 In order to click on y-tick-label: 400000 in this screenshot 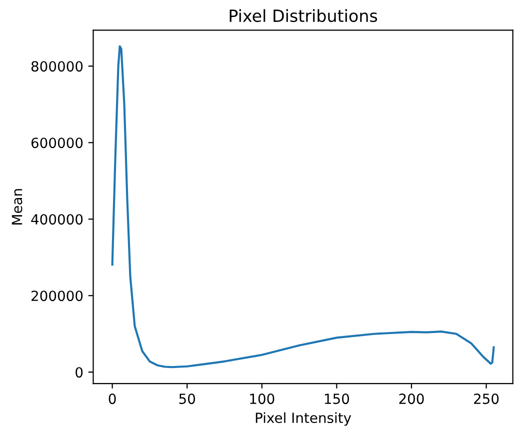, I will do `click(57, 219)`.